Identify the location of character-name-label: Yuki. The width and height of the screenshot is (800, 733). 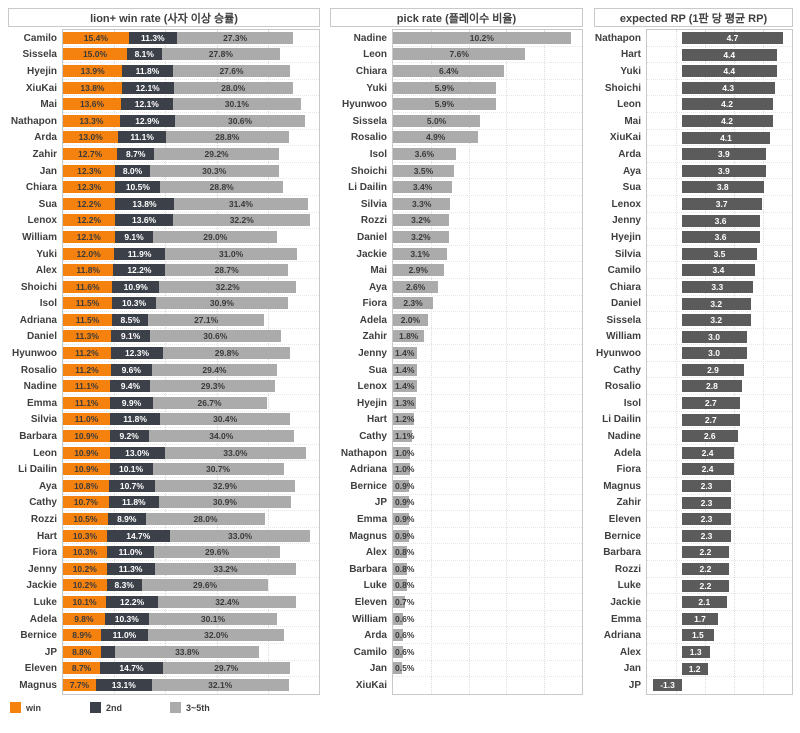
(376, 88).